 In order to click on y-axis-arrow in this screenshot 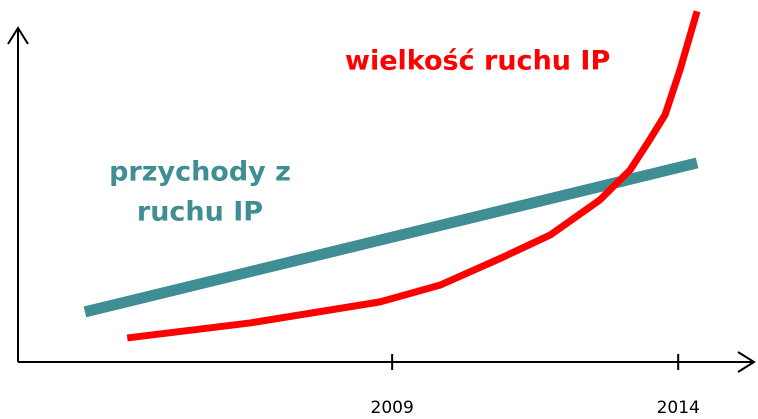, I will do `click(18, 35)`.